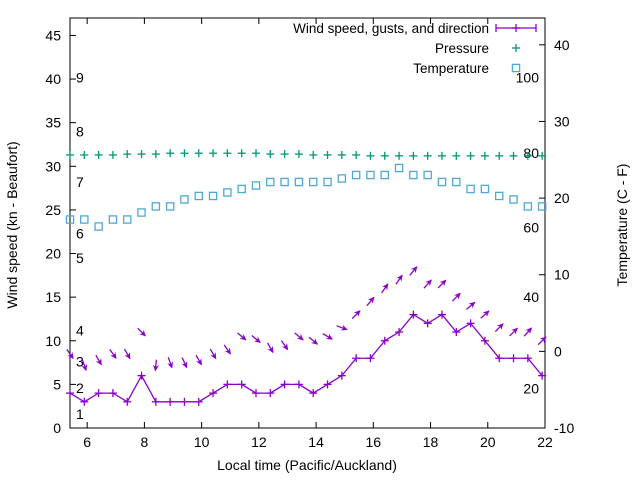 Image resolution: width=640 pixels, height=480 pixels. I want to click on beaufort-label: 1, so click(80, 414).